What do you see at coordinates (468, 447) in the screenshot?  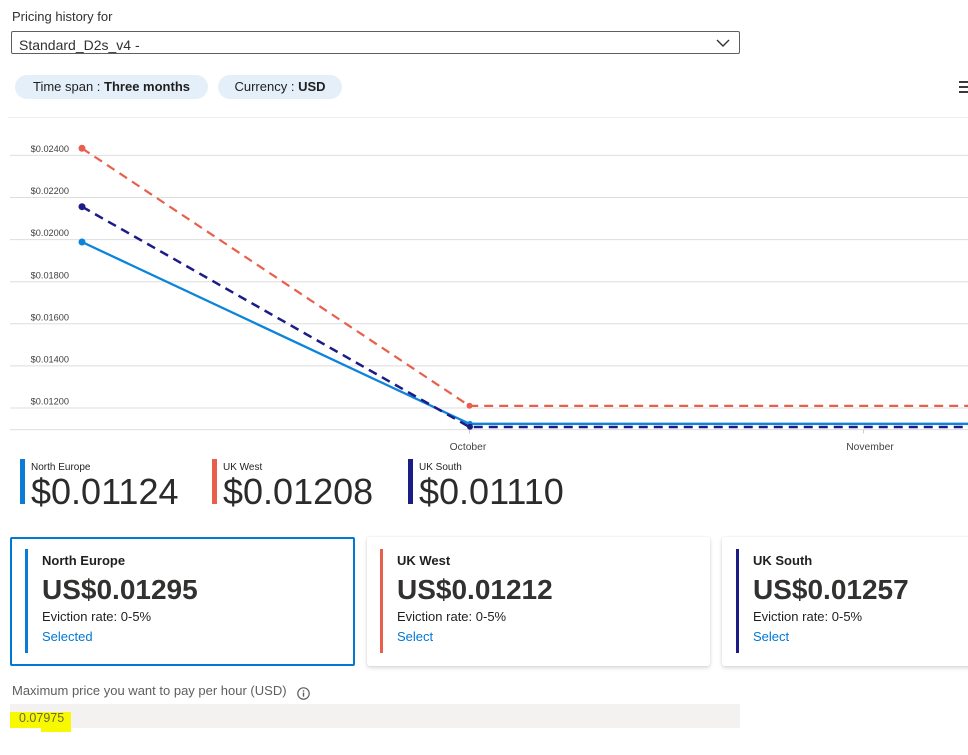 I see `svg-text: October` at bounding box center [468, 447].